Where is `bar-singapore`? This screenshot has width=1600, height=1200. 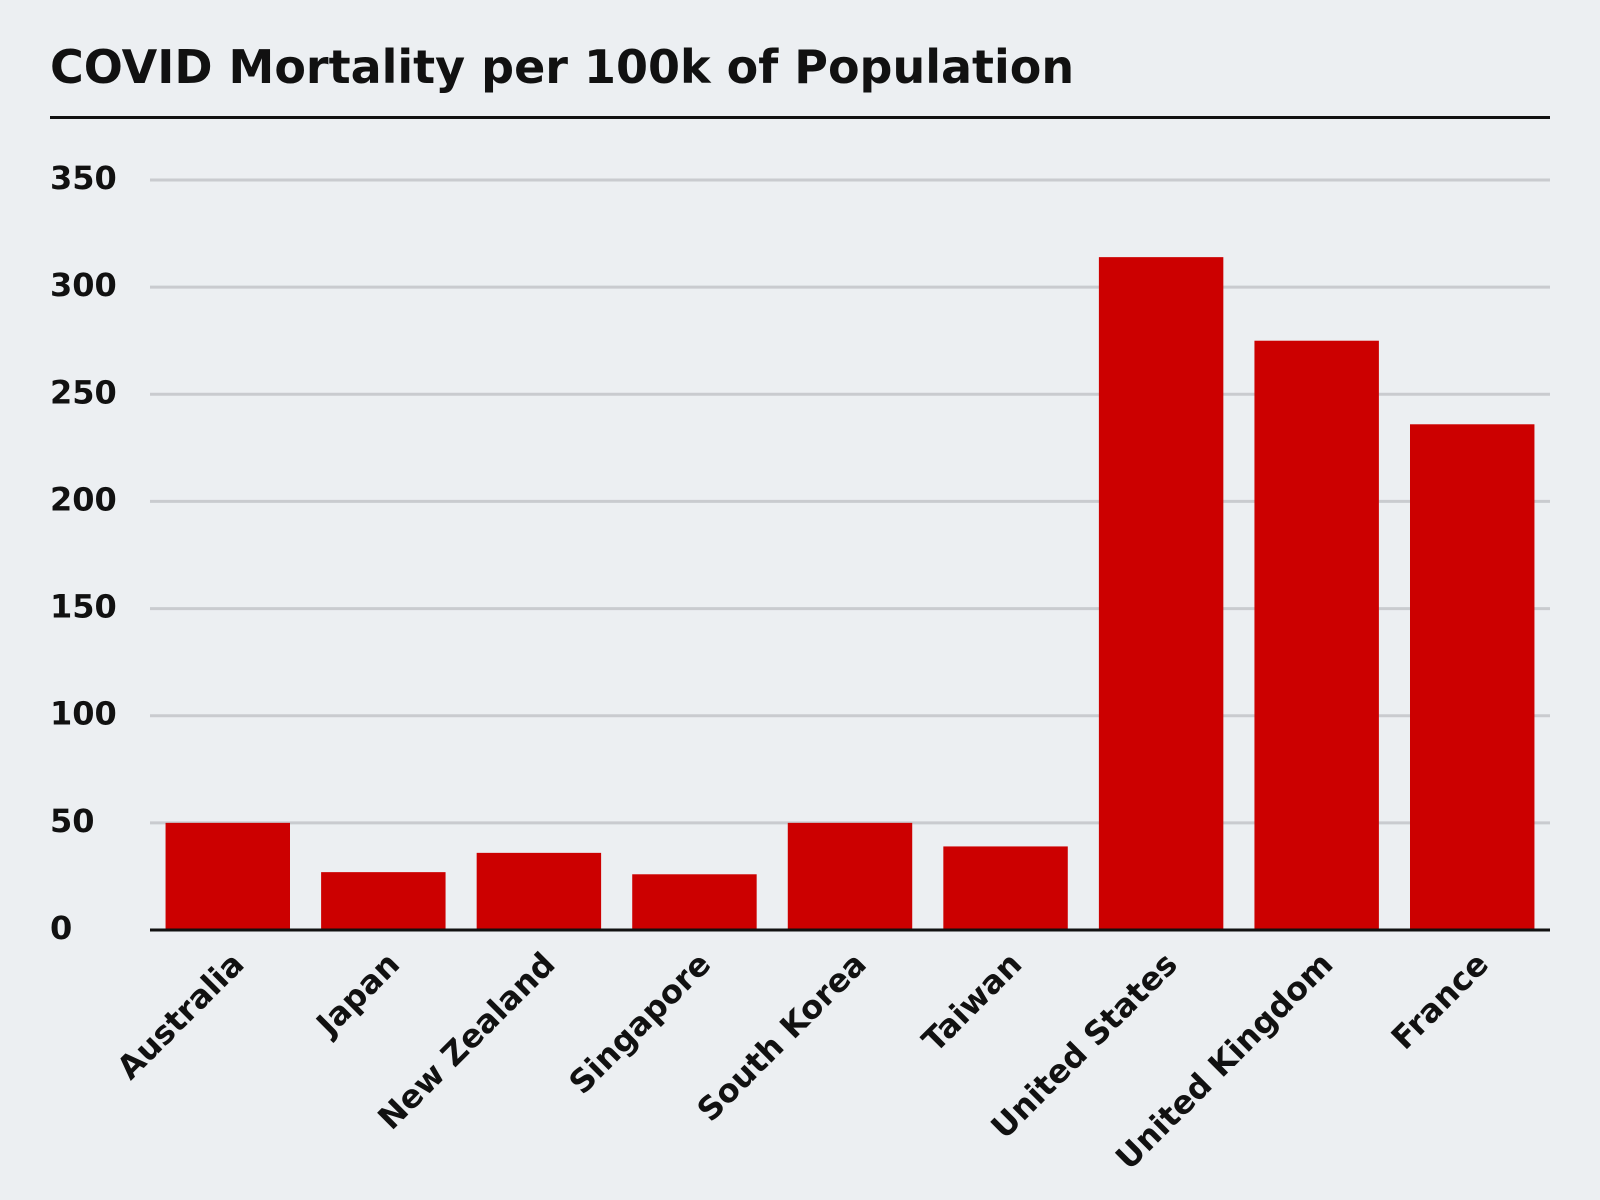 bar-singapore is located at coordinates (694, 902).